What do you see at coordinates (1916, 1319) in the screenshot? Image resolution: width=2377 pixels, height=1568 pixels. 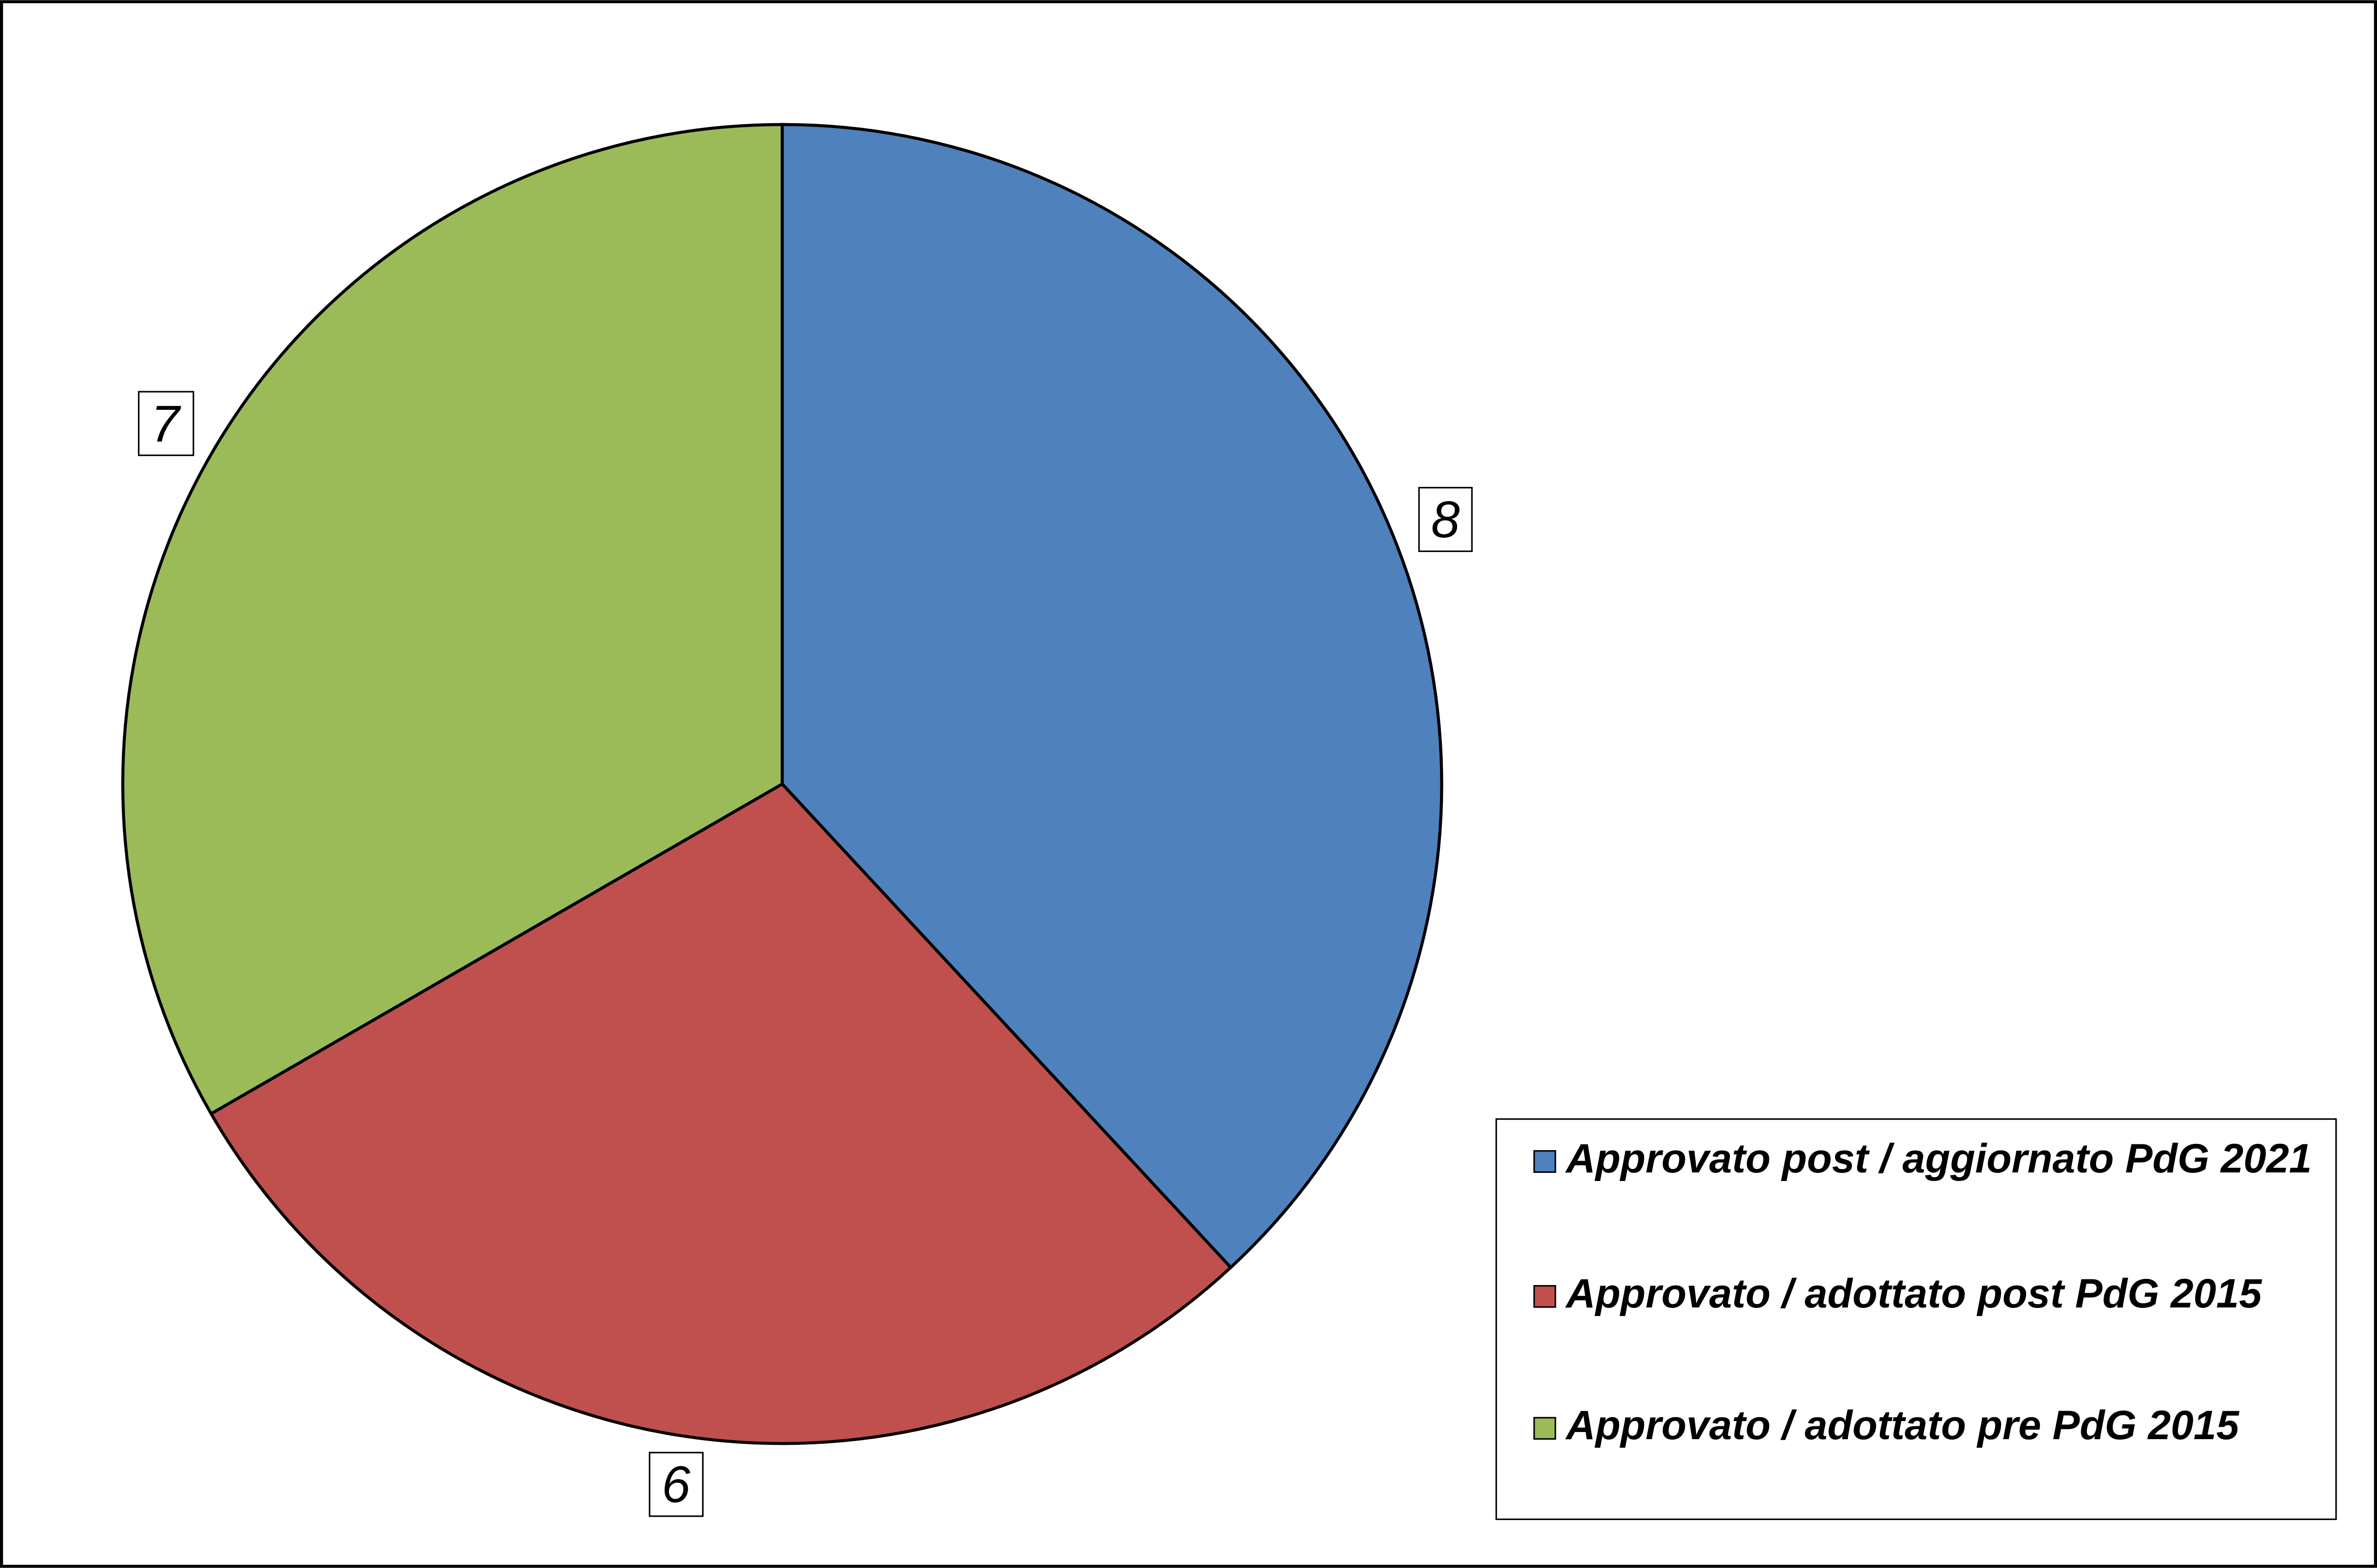 I see `legend-box` at bounding box center [1916, 1319].